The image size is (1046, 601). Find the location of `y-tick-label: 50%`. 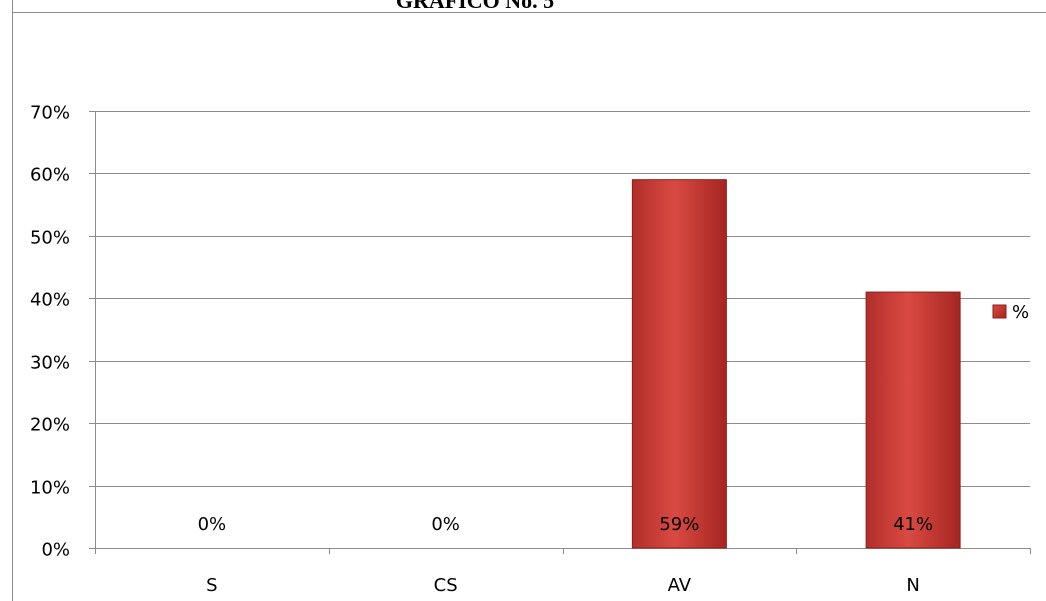

y-tick-label: 50% is located at coordinates (50, 238).